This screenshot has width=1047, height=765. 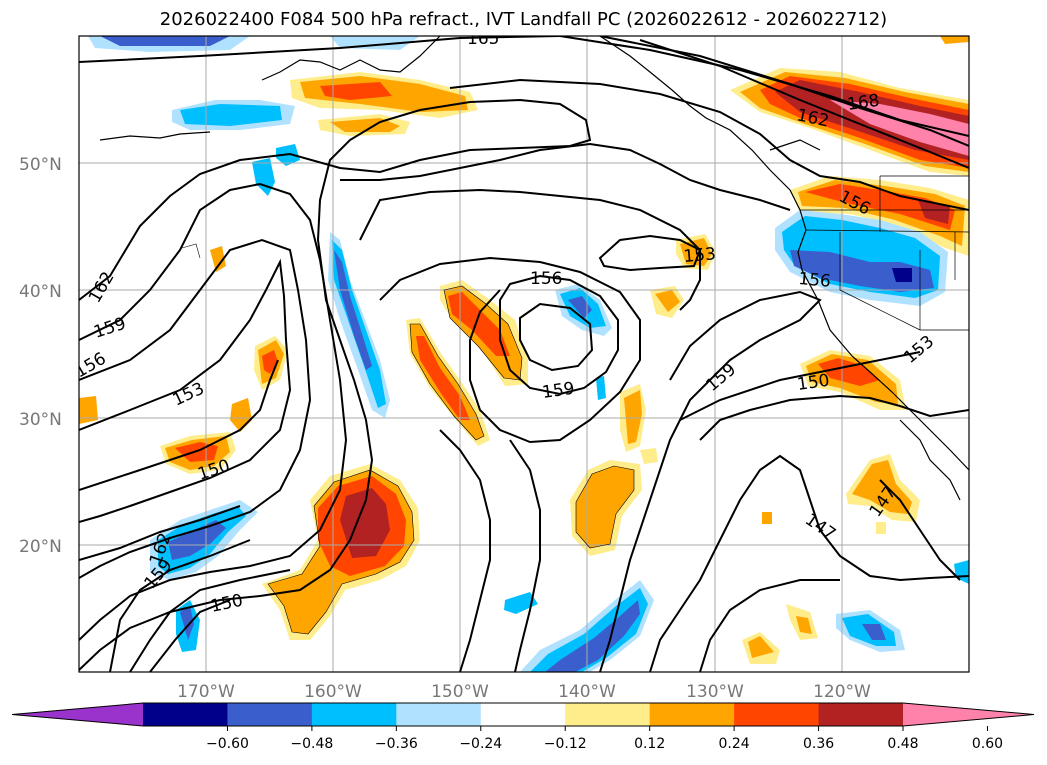 I want to click on lat-label: 20°N, so click(x=40, y=547).